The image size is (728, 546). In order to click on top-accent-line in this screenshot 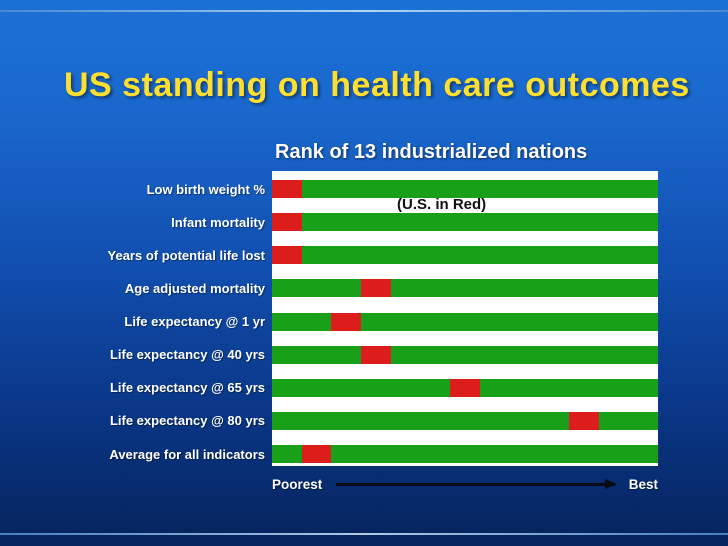, I will do `click(364, 11)`.